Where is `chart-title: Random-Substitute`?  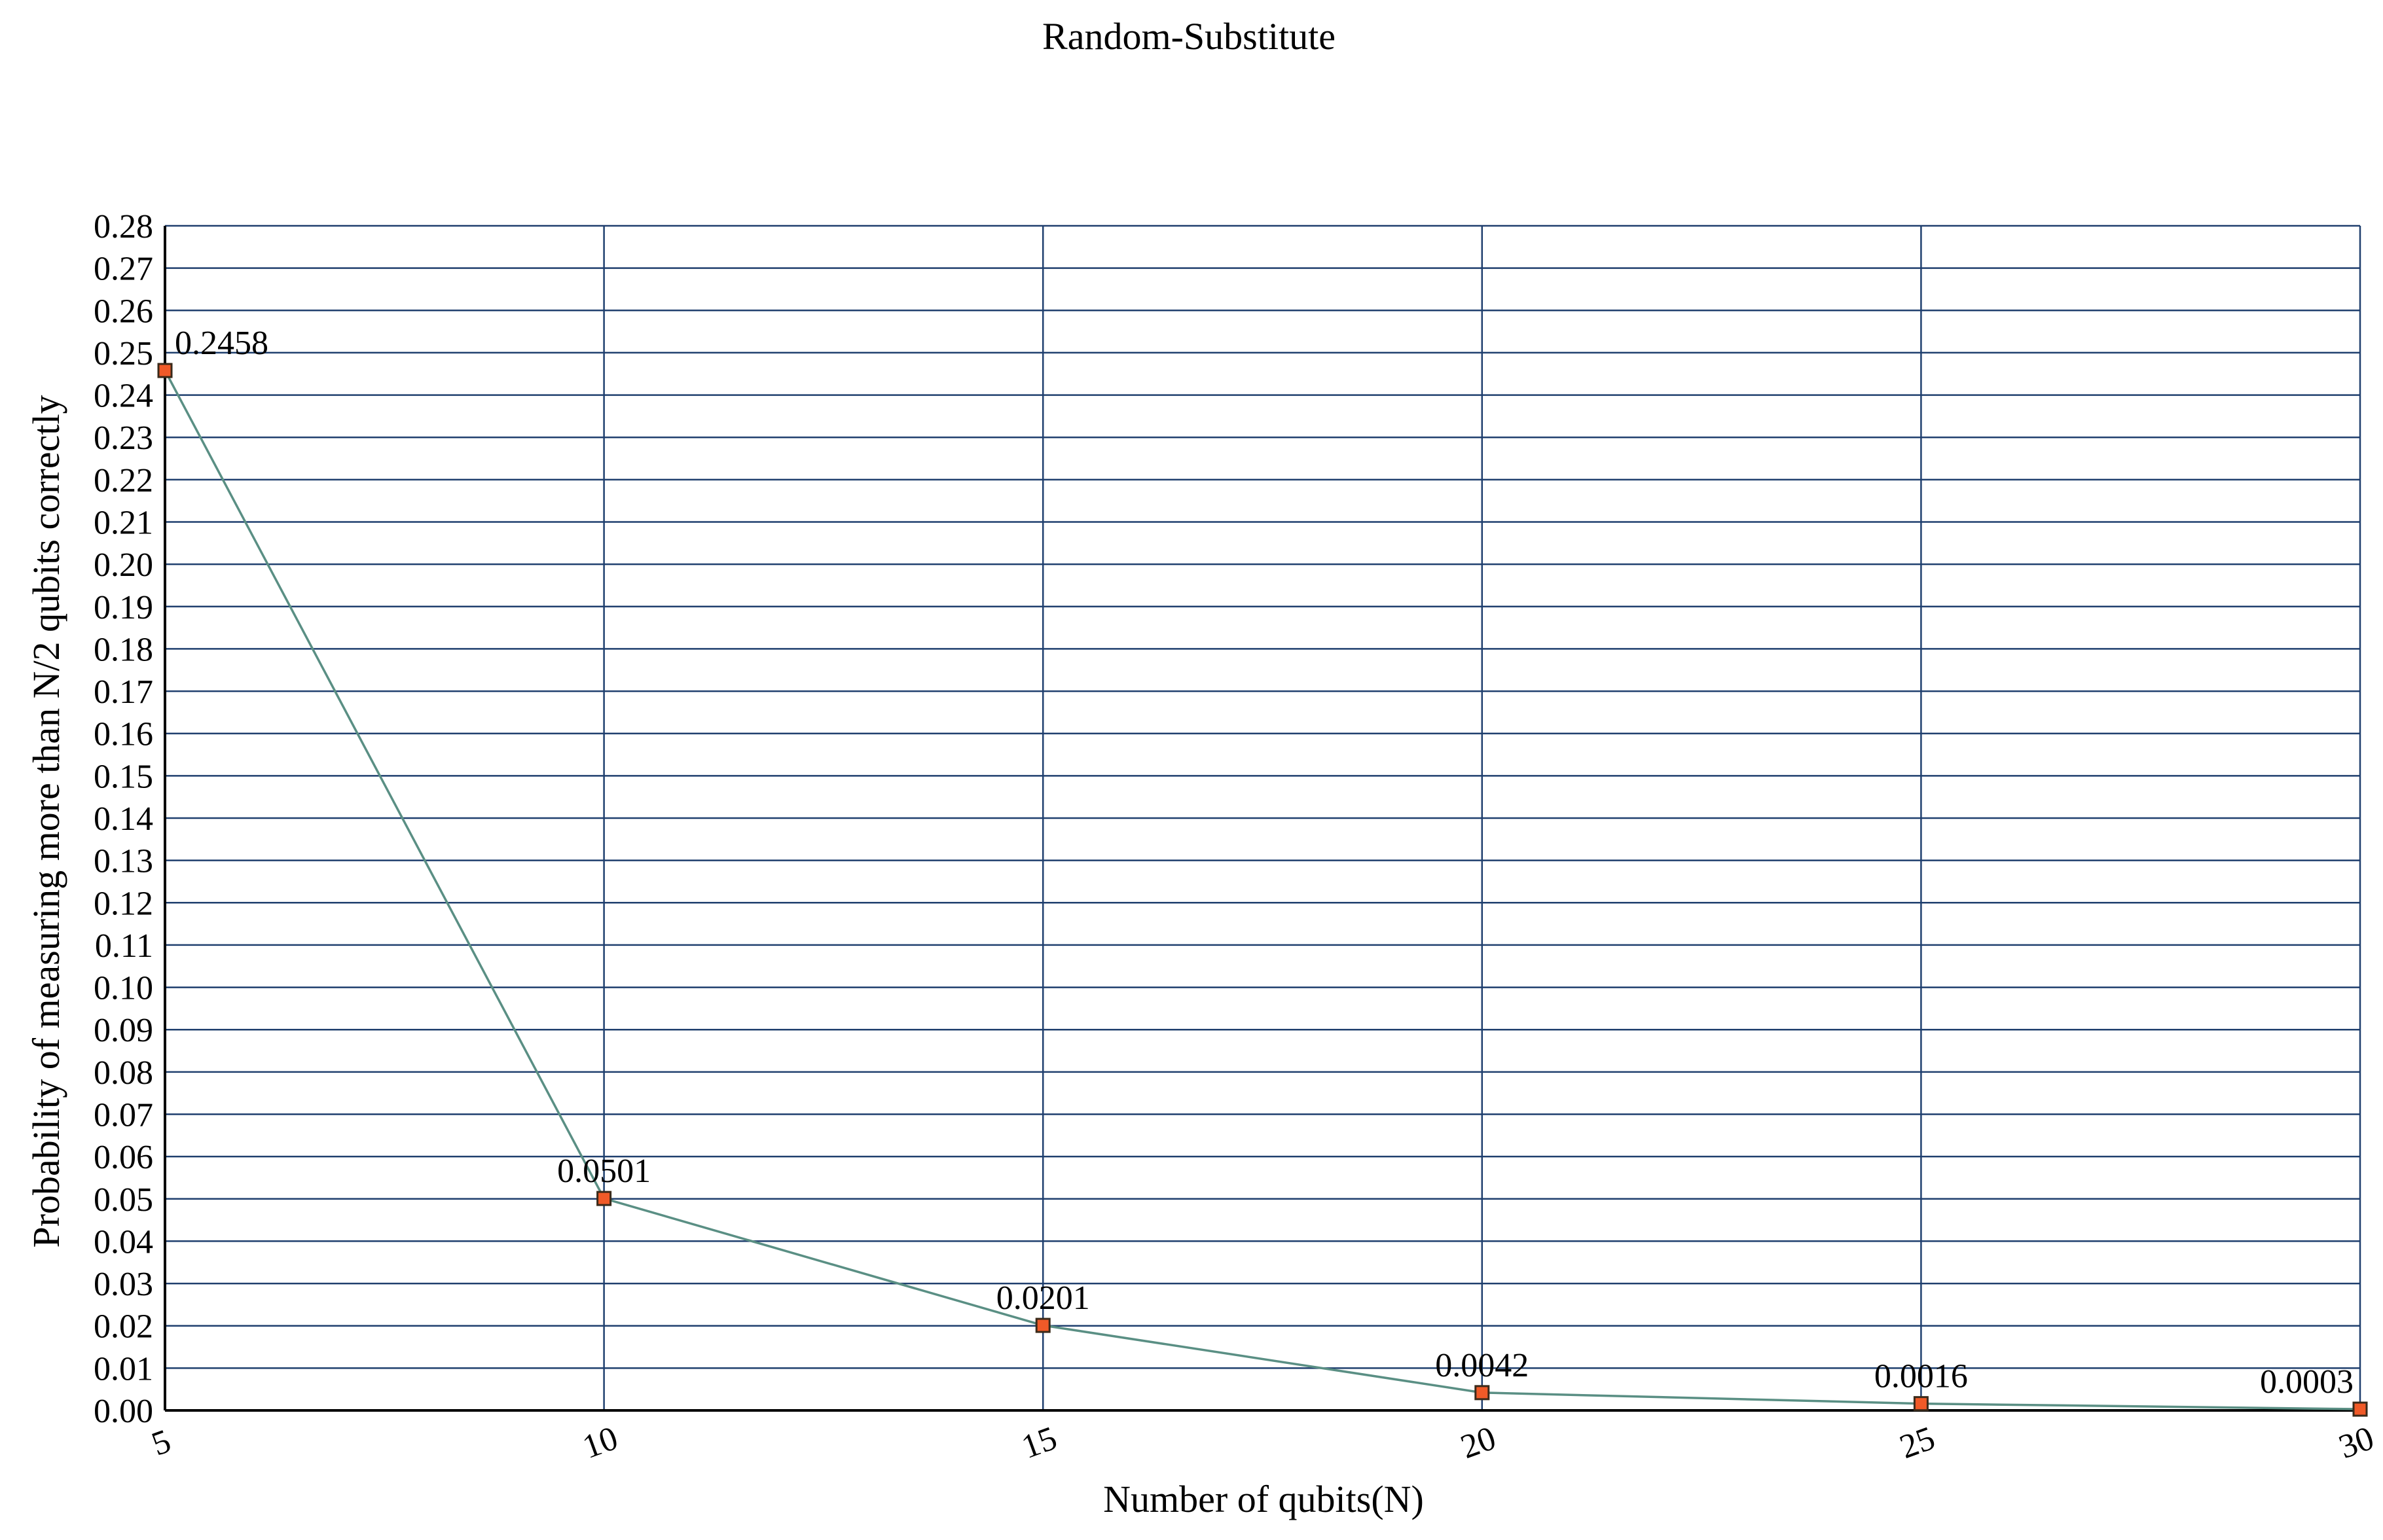 chart-title: Random-Substitute is located at coordinates (1189, 36).